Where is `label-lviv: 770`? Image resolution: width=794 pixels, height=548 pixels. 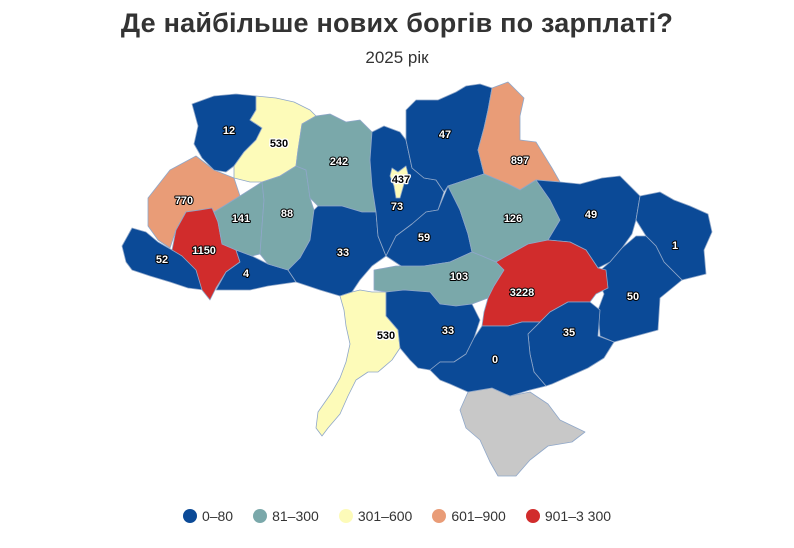 label-lviv: 770 is located at coordinates (184, 201).